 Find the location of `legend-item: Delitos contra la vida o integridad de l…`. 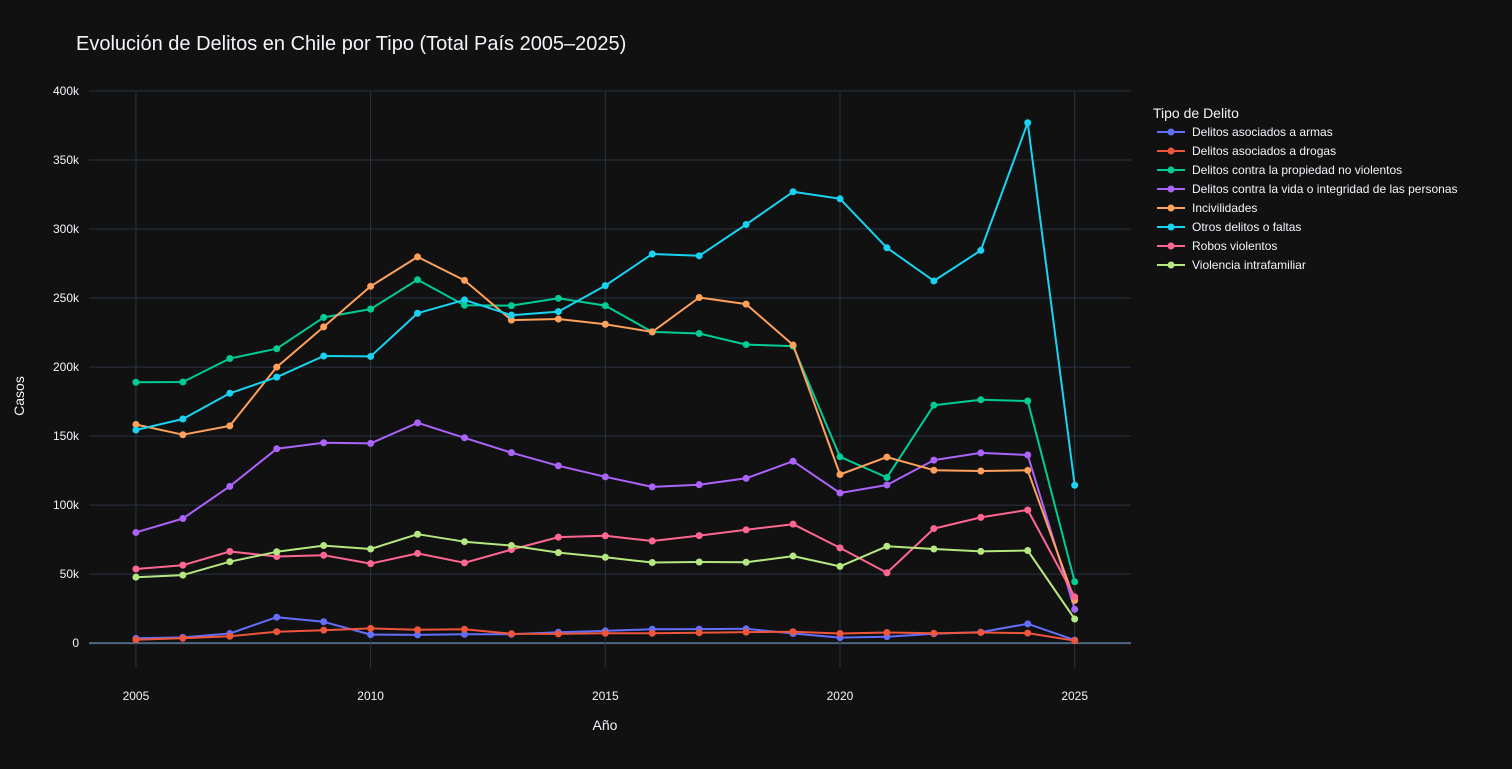

legend-item: Delitos contra la vida o integridad de l… is located at coordinates (1307, 189).